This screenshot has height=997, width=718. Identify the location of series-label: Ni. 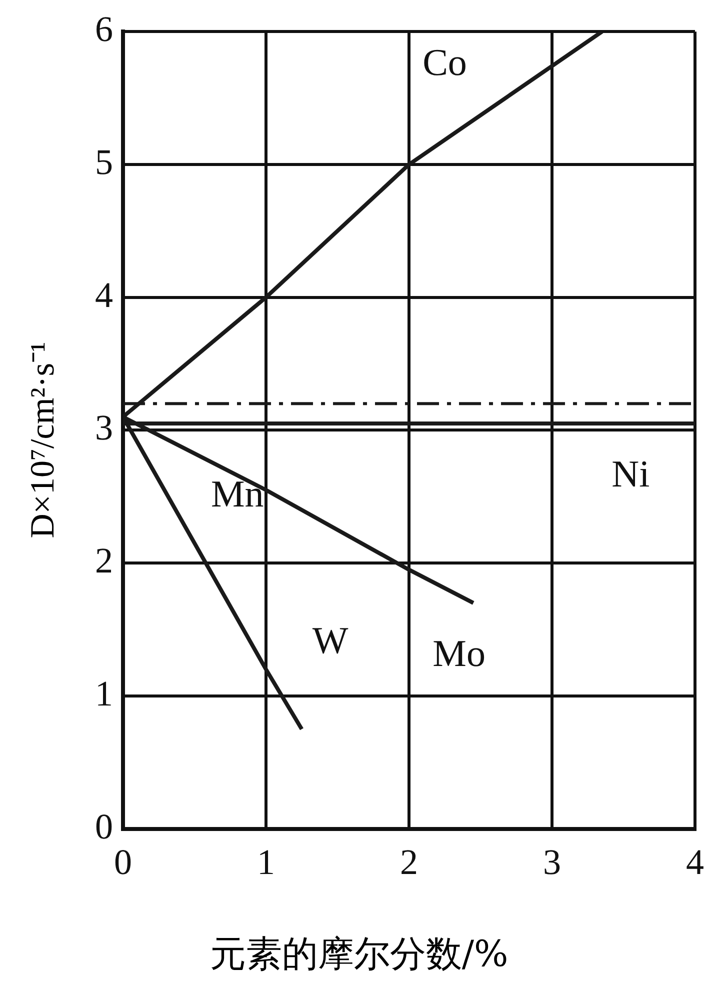
(631, 475).